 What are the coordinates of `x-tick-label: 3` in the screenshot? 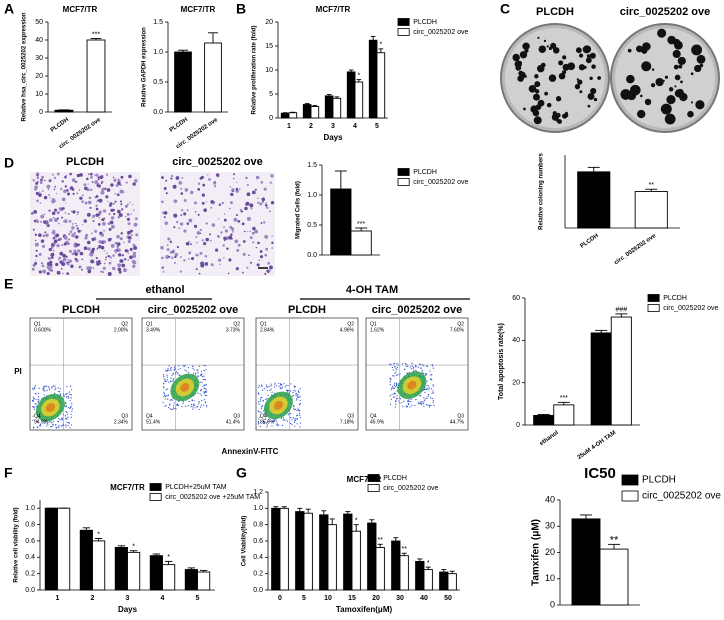 It's located at (128, 598).